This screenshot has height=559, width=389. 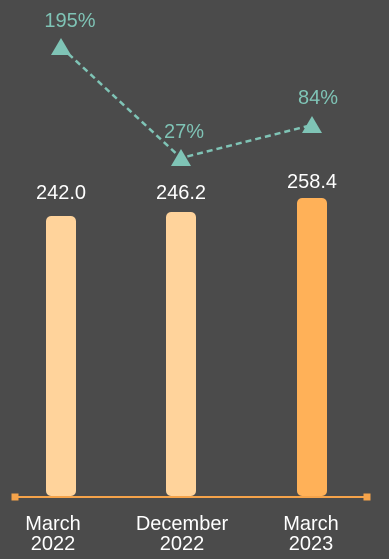 I want to click on bar-value-label-3: 258.4, so click(x=312, y=182).